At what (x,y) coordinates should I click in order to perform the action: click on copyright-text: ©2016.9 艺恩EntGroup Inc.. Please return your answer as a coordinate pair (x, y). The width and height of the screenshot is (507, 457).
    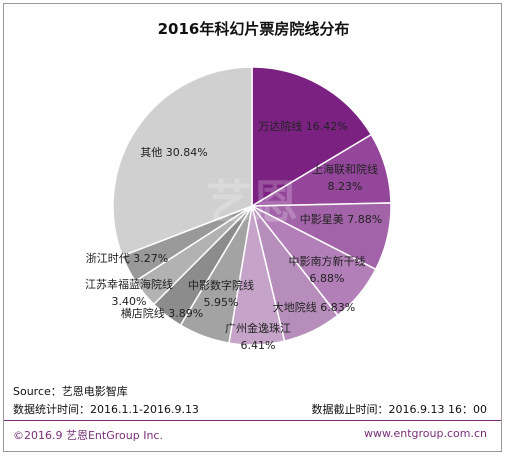
    Looking at the image, I should click on (88, 435).